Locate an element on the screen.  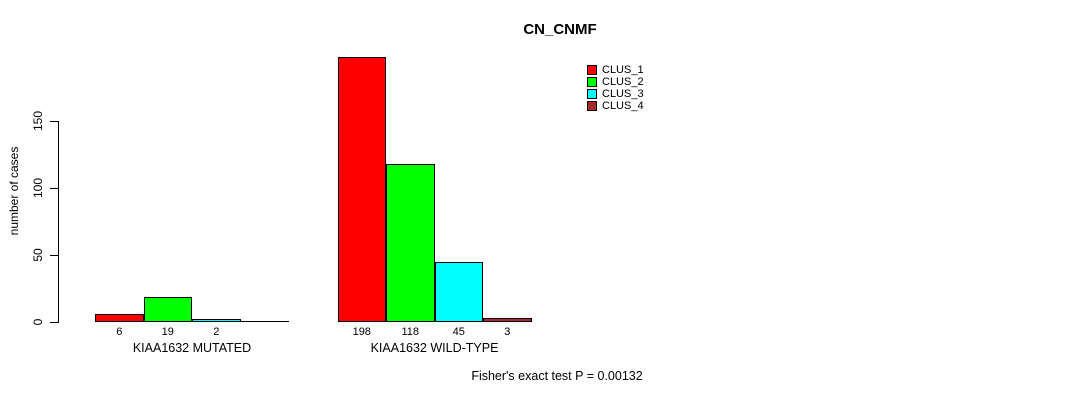
bar-value-label: 2 is located at coordinates (216, 332).